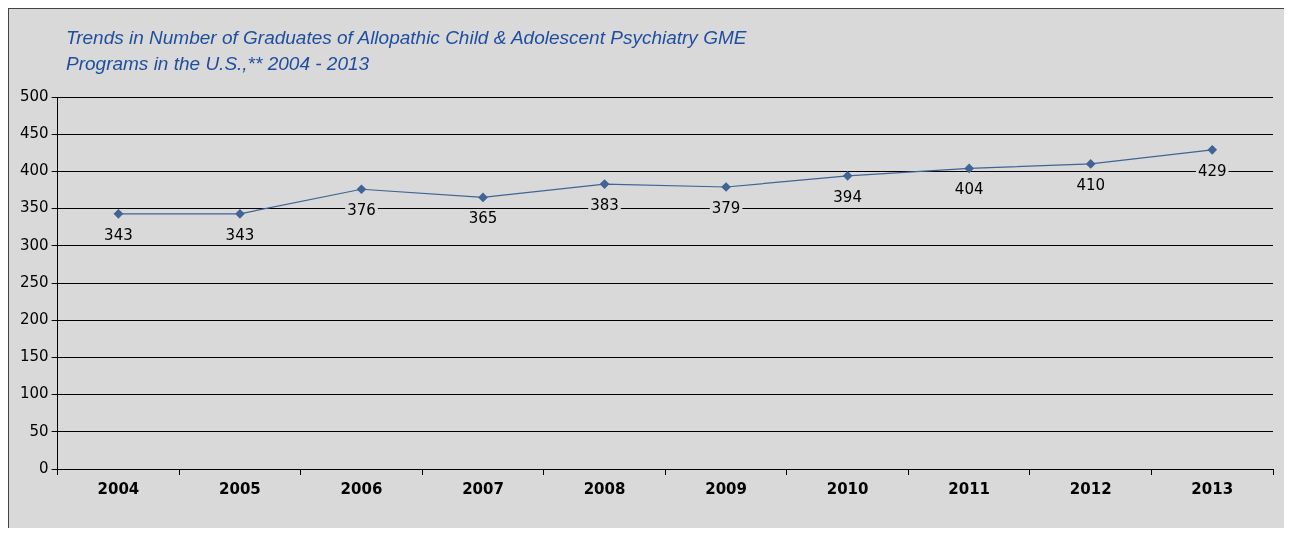 This screenshot has width=1291, height=535. Describe the element at coordinates (726, 207) in the screenshot. I see `data-label: 379` at that location.